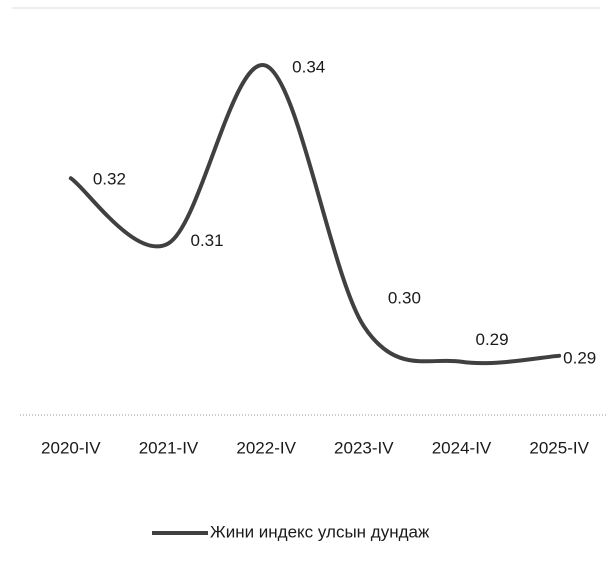  What do you see at coordinates (71, 447) in the screenshot?
I see `x-tick-label: 2020-IV` at bounding box center [71, 447].